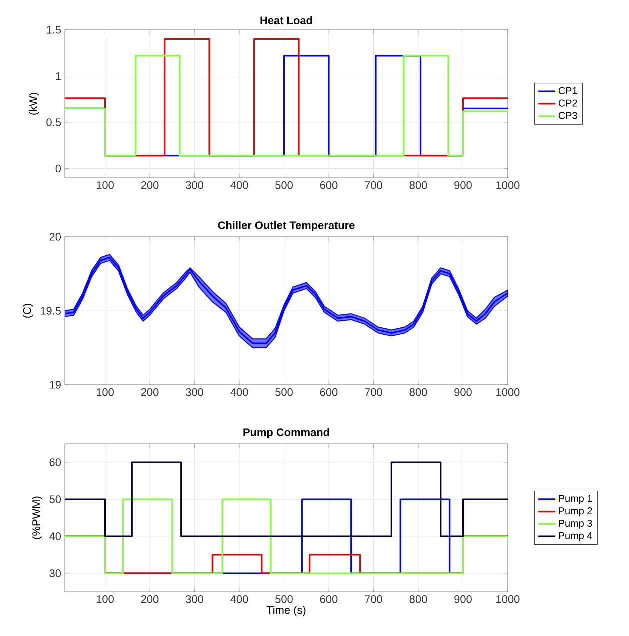  Describe the element at coordinates (575, 512) in the screenshot. I see `legend-label: Pump 2` at that location.